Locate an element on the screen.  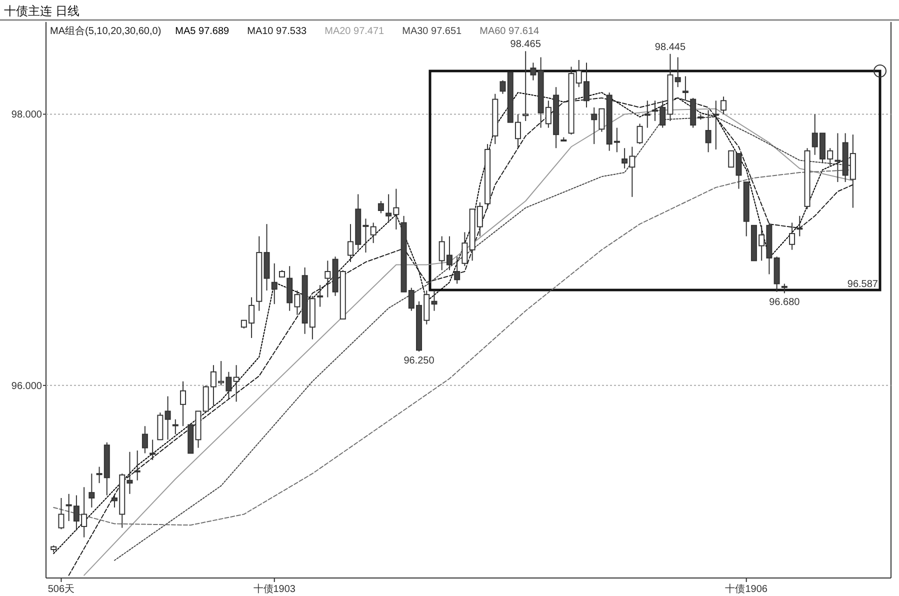
annotation: 96.680 is located at coordinates (784, 302).